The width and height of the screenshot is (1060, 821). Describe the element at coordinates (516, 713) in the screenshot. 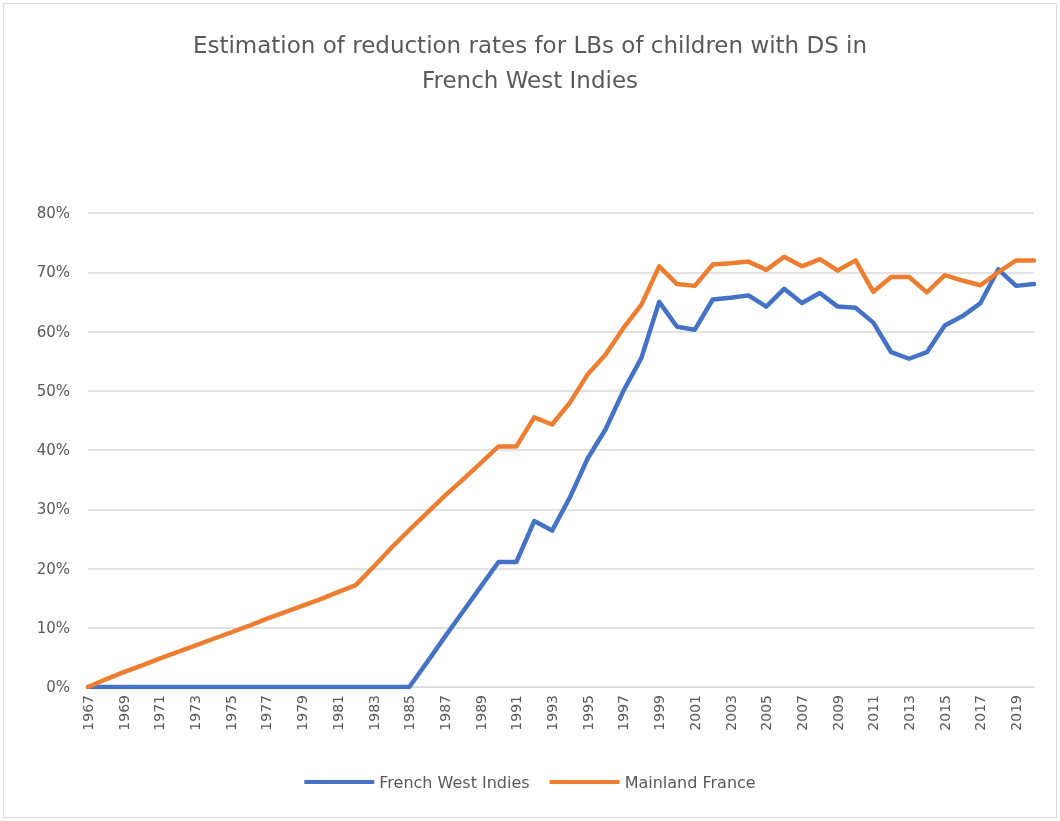

I see `x-tick-label: 1991` at that location.